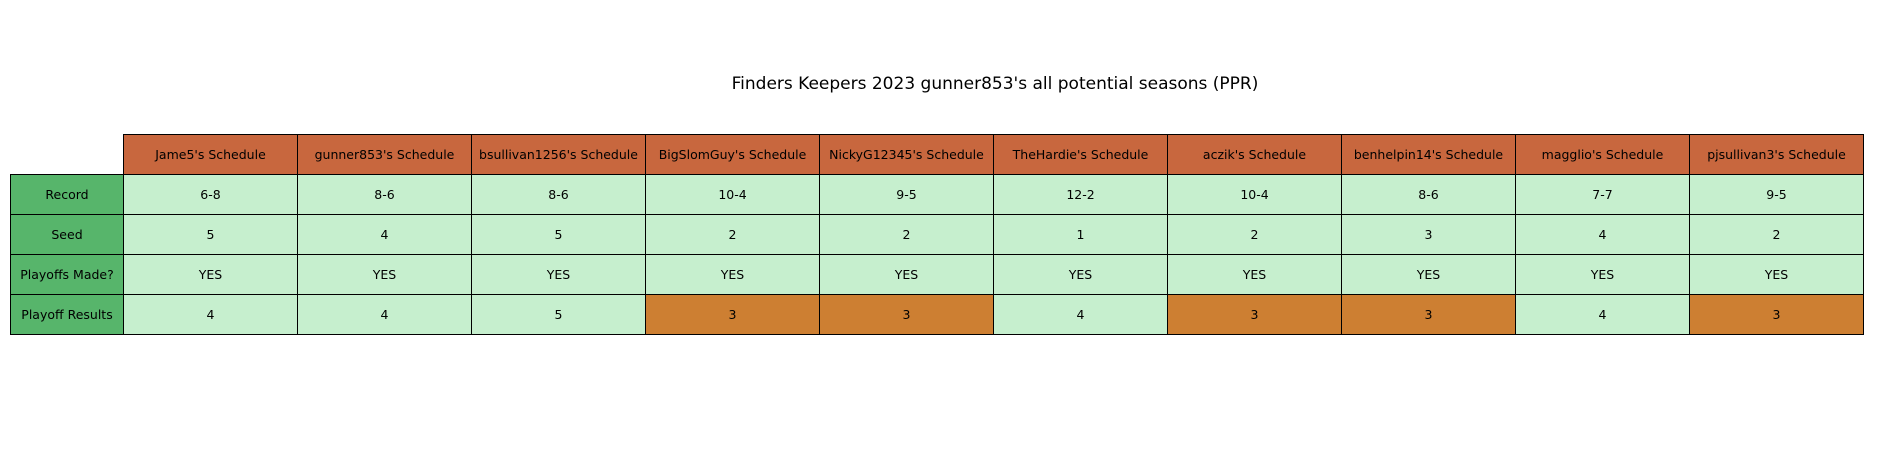 The width and height of the screenshot is (1877, 470). What do you see at coordinates (1080, 234) in the screenshot?
I see `table-cell: 1` at bounding box center [1080, 234].